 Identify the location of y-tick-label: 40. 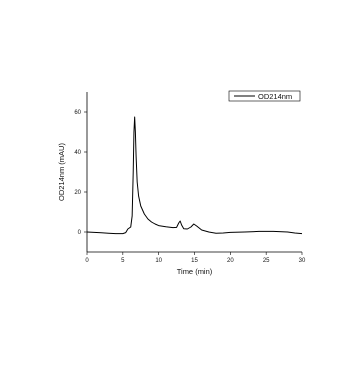
(77, 153).